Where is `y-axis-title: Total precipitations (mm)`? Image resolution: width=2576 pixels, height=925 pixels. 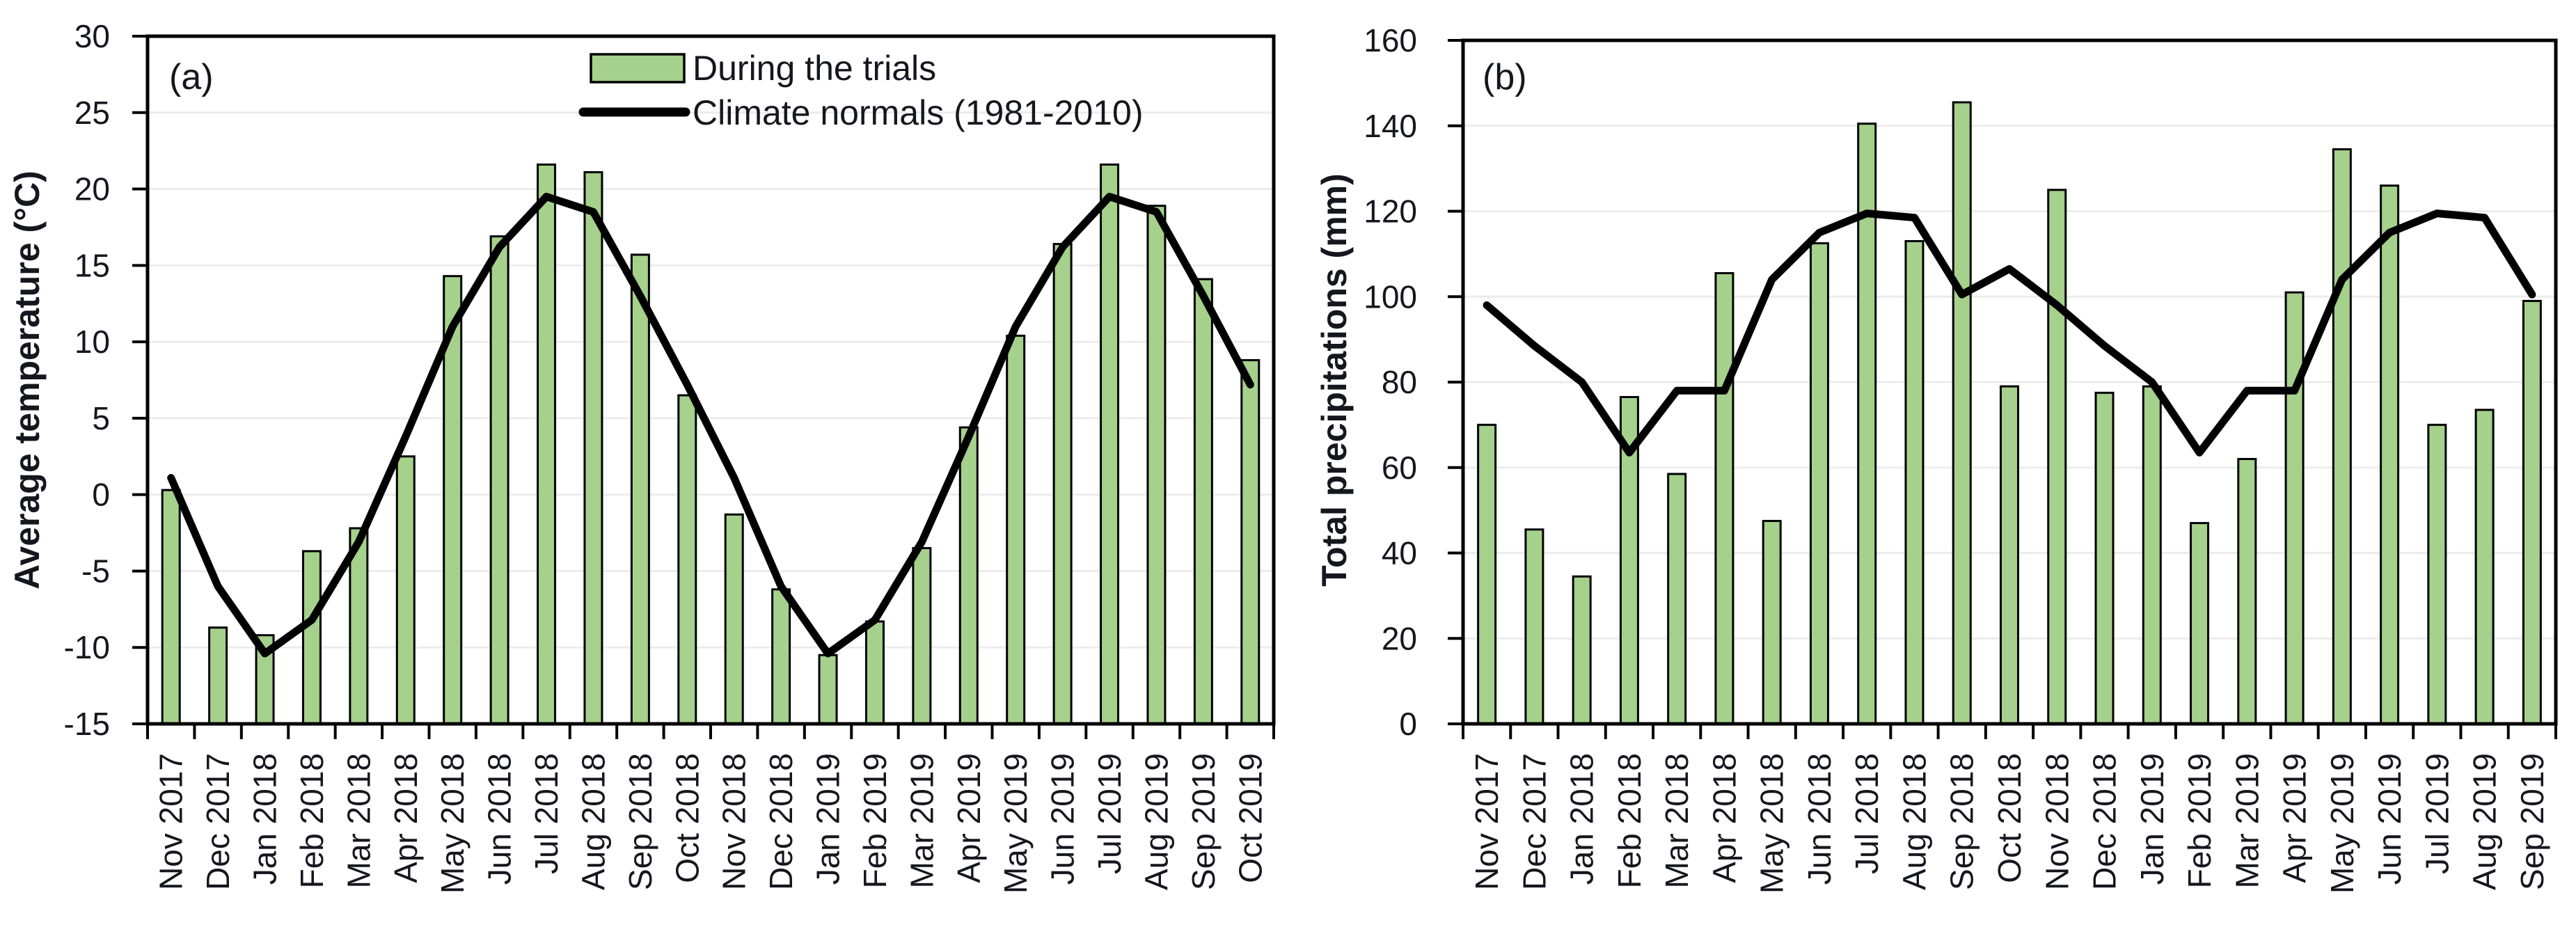 y-axis-title: Total precipitations (mm) is located at coordinates (1334, 380).